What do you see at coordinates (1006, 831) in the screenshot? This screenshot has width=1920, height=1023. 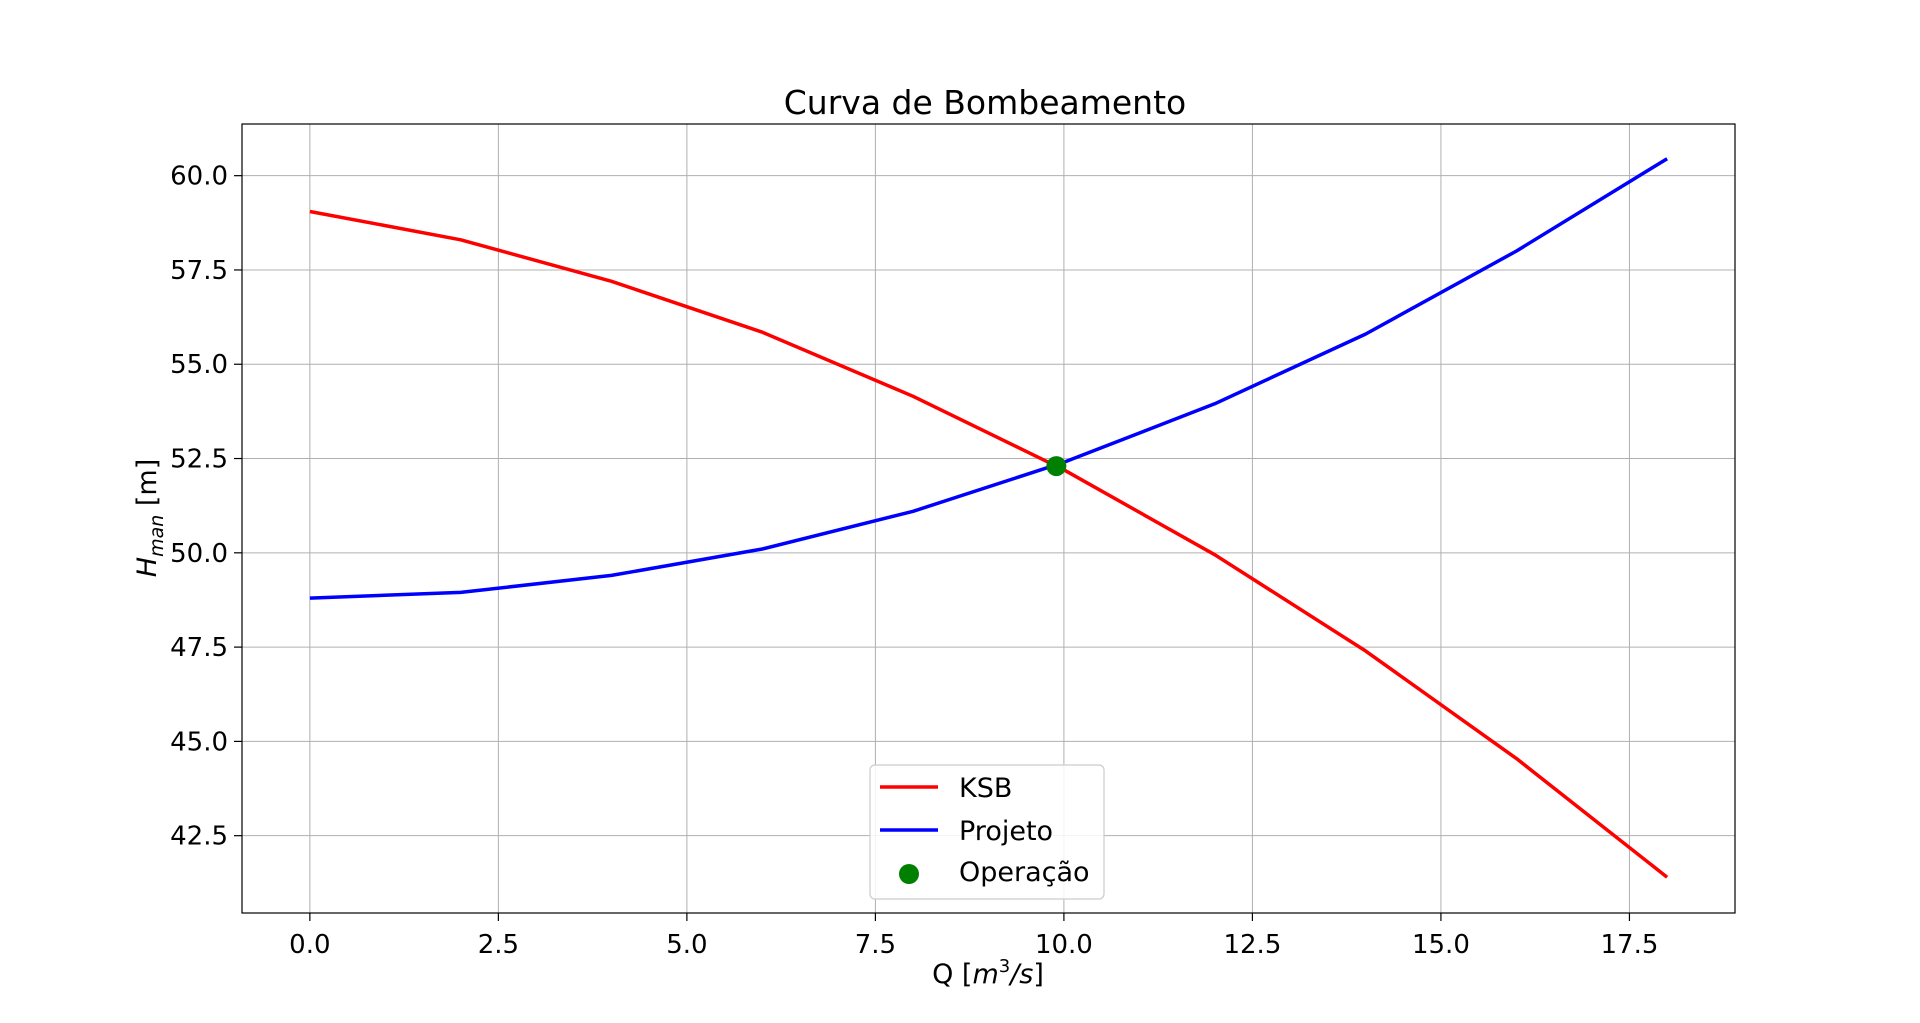 I see `legend-label-projeto: Projeto` at bounding box center [1006, 831].